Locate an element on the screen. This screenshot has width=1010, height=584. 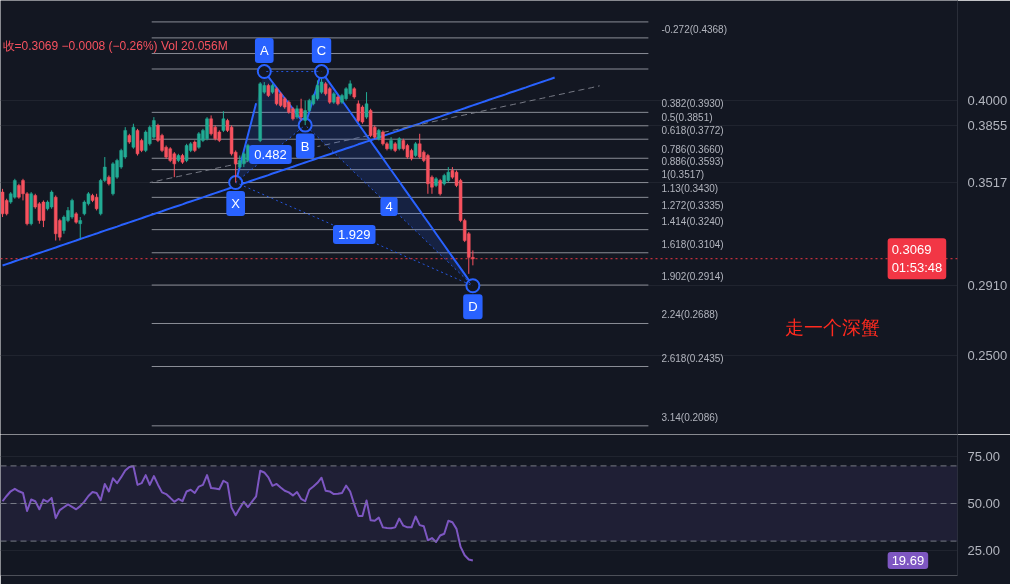
ref-line-label: 3.14(0.2086) is located at coordinates (690, 417).